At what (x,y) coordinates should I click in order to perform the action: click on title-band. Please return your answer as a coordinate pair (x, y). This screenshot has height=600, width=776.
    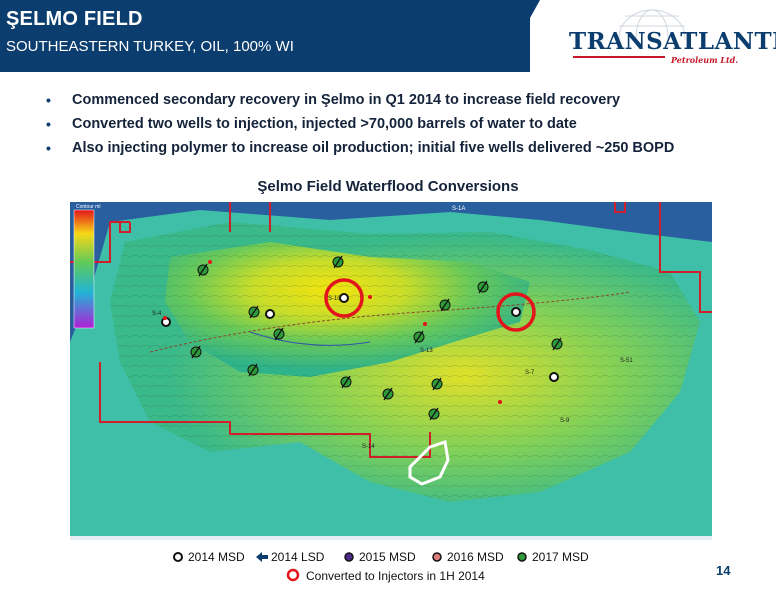
    Looking at the image, I should click on (265, 36).